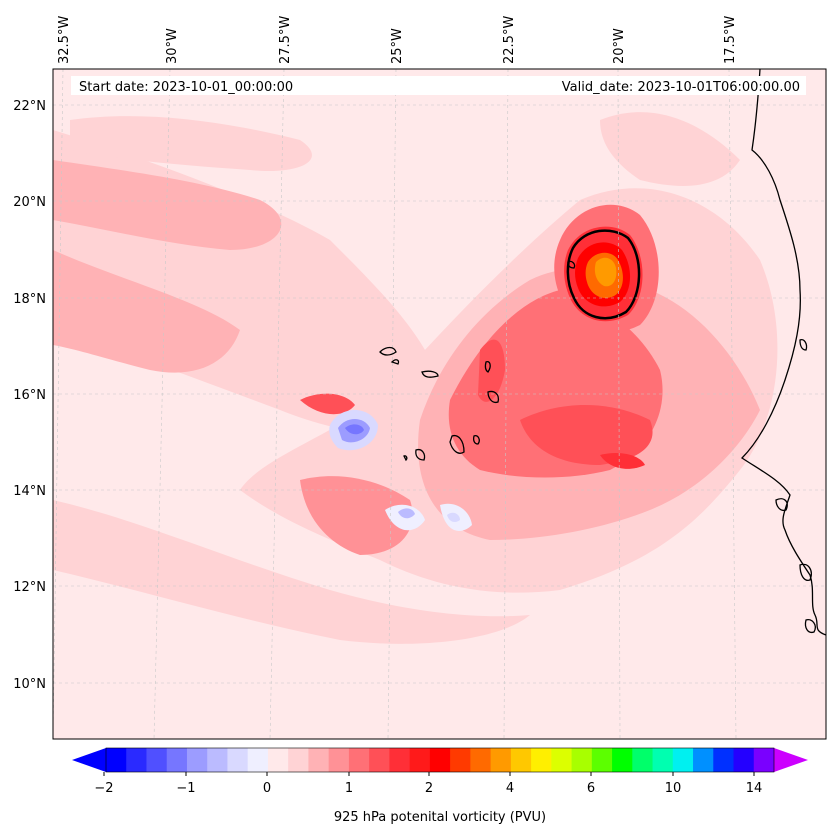 The width and height of the screenshot is (837, 836). Describe the element at coordinates (493, 397) in the screenshot. I see `island-boa-vista` at that location.